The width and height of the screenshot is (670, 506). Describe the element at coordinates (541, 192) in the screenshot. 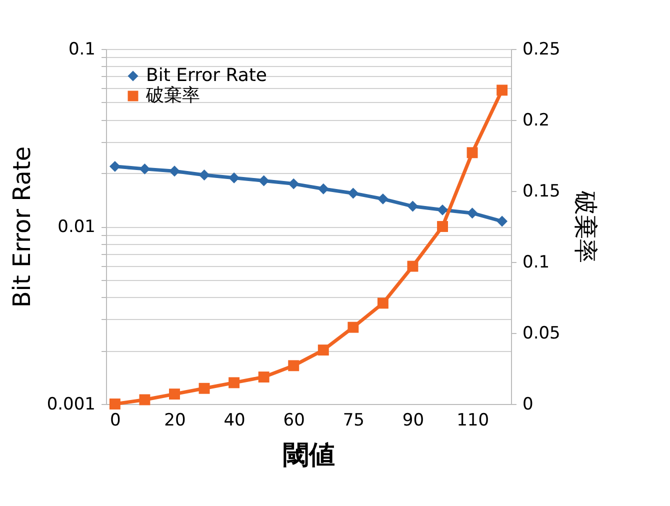

I see `y2-tick-label: 0.15` at that location.